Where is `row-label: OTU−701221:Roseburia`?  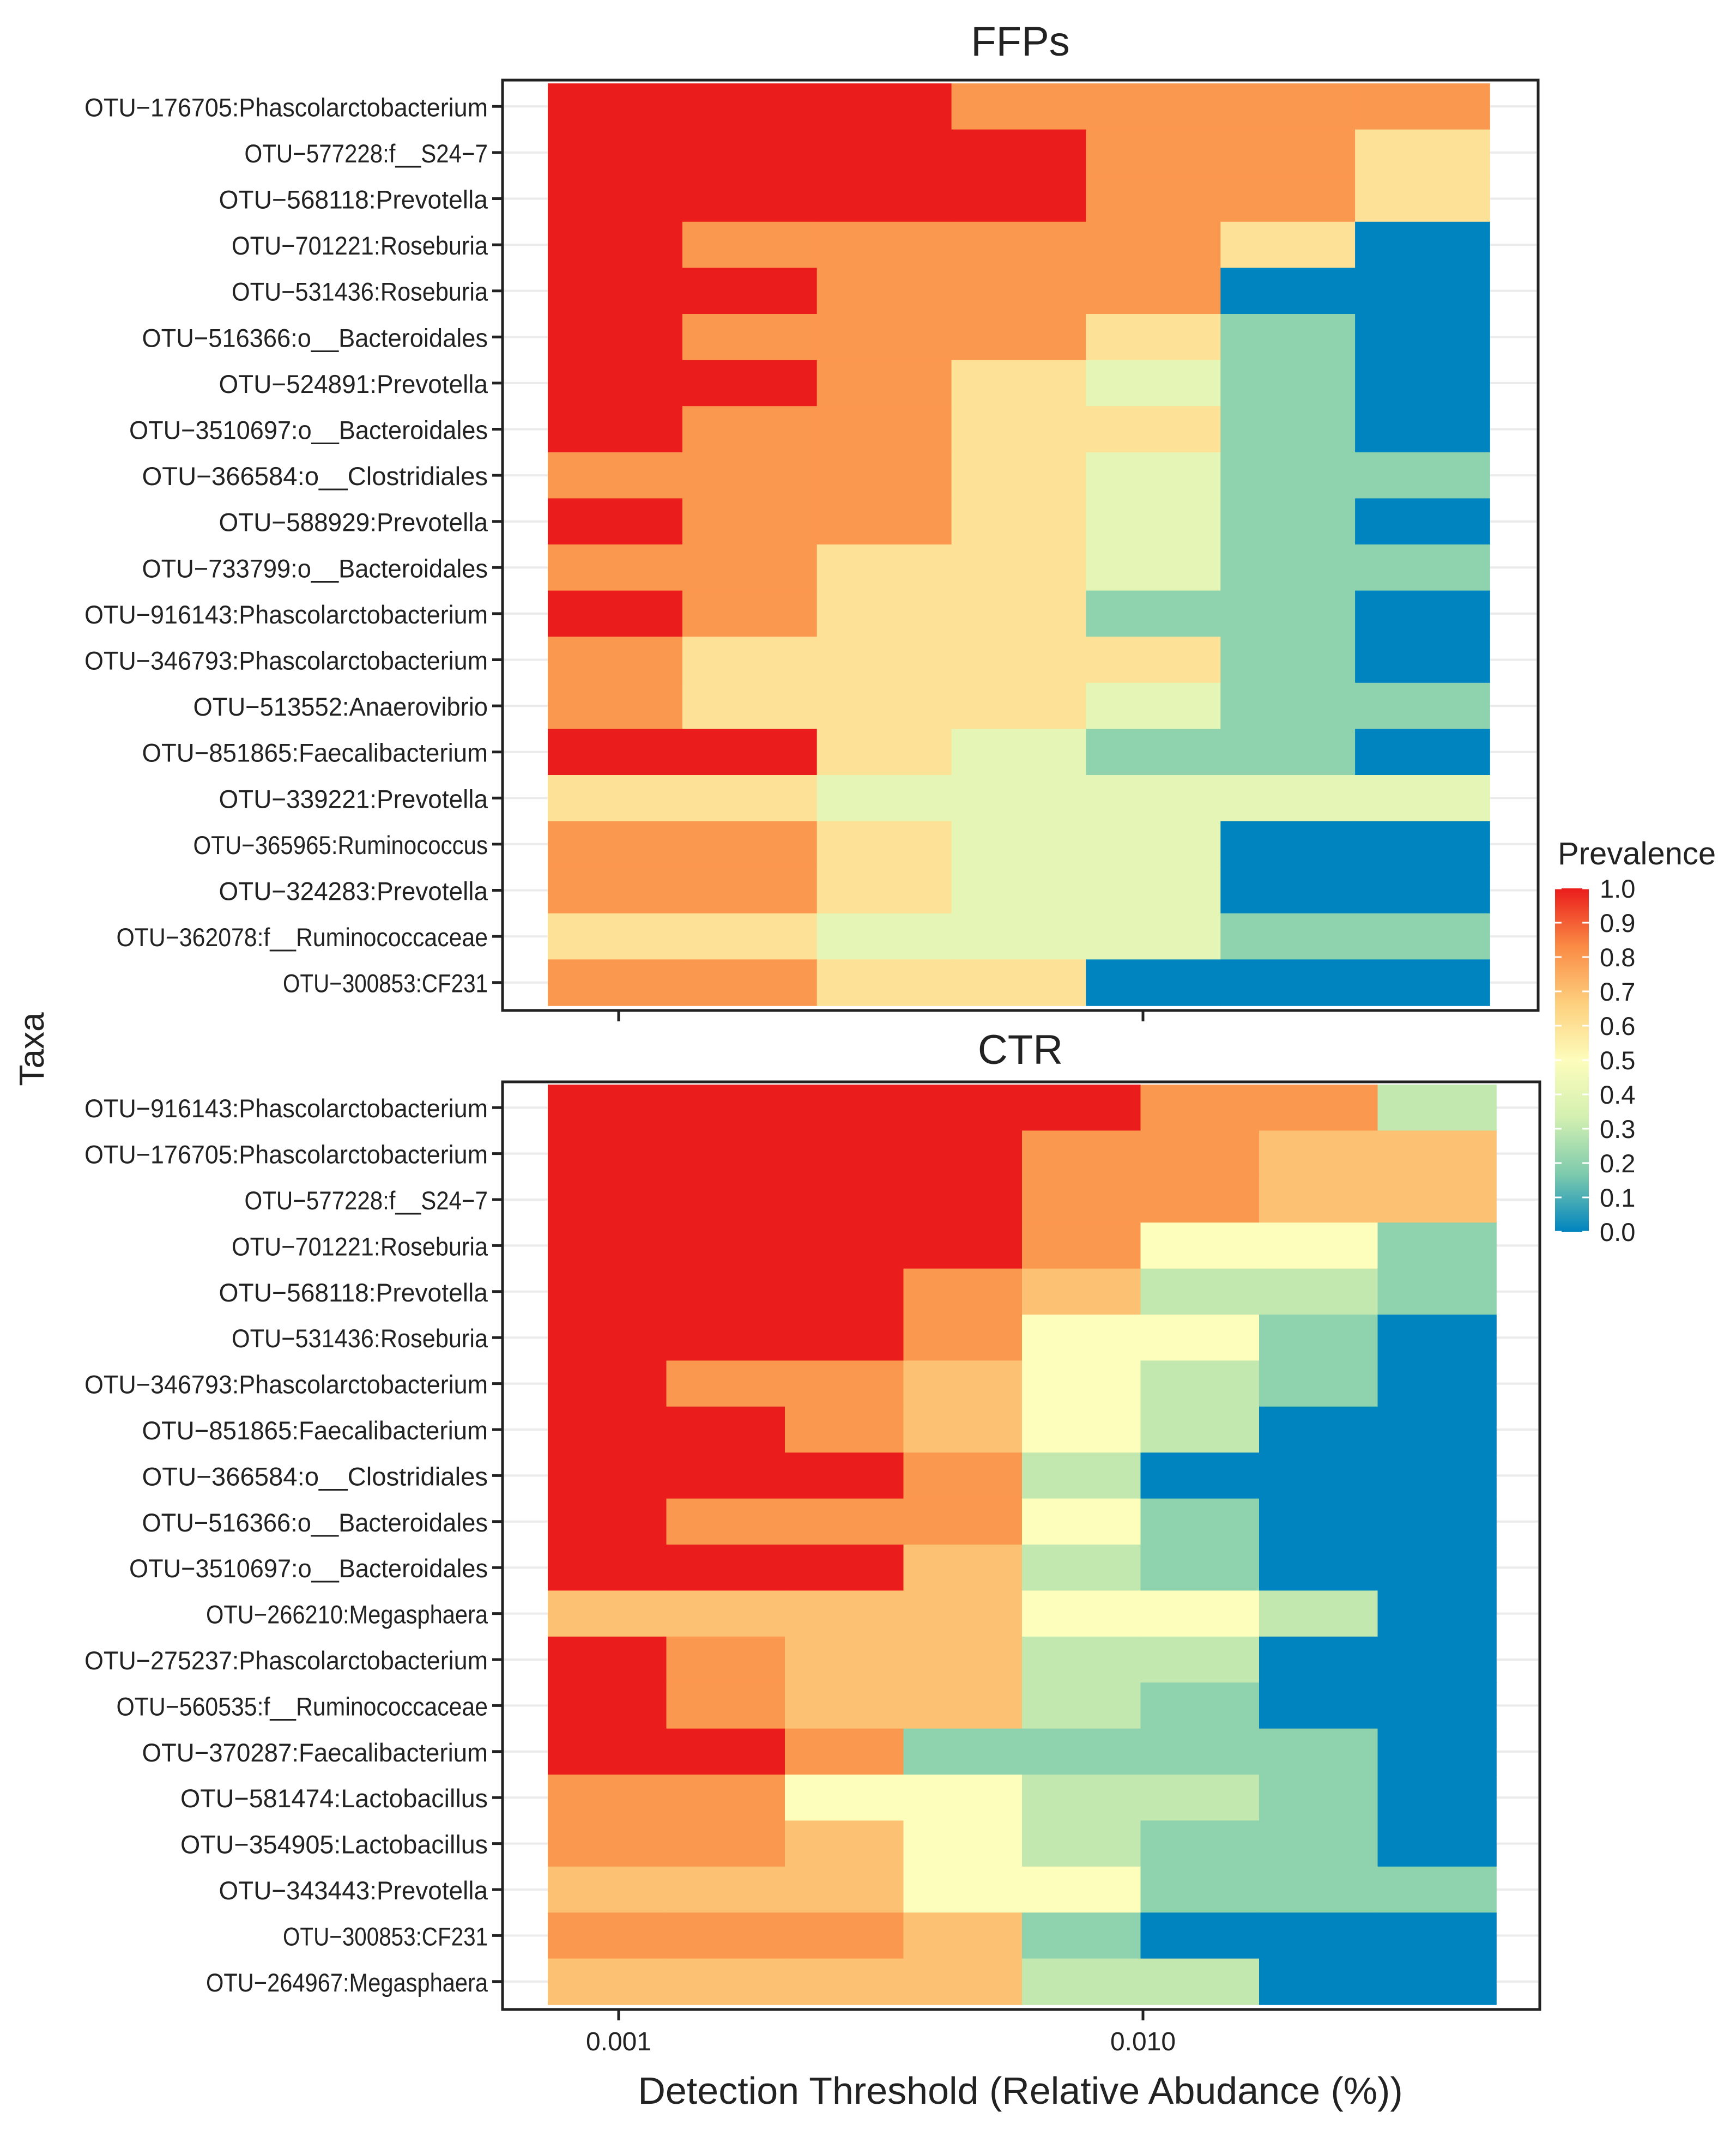 row-label: OTU−701221:Roseburia is located at coordinates (360, 1247).